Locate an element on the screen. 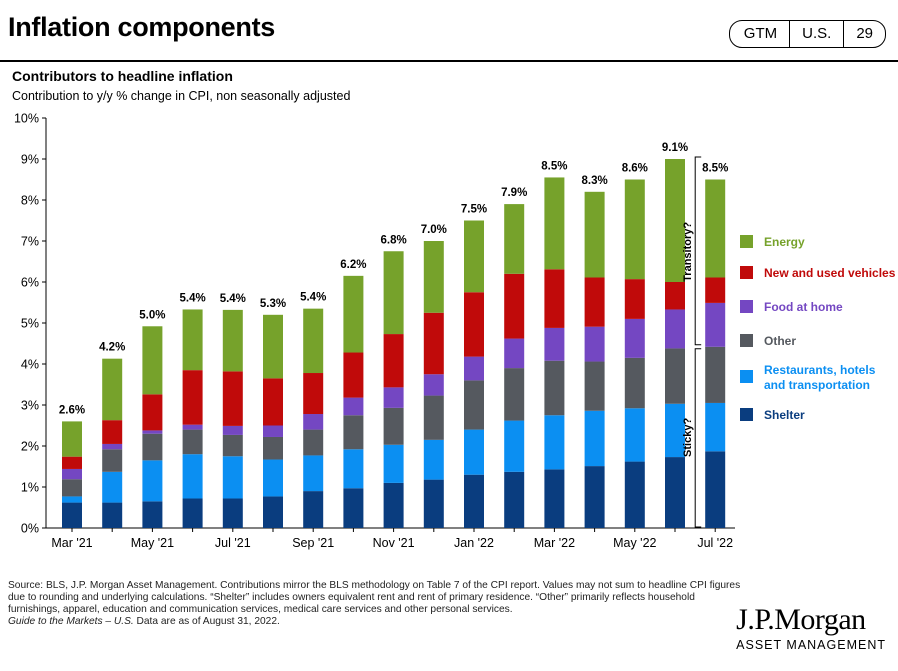  transitory-label: Transitory? is located at coordinates (688, 252).